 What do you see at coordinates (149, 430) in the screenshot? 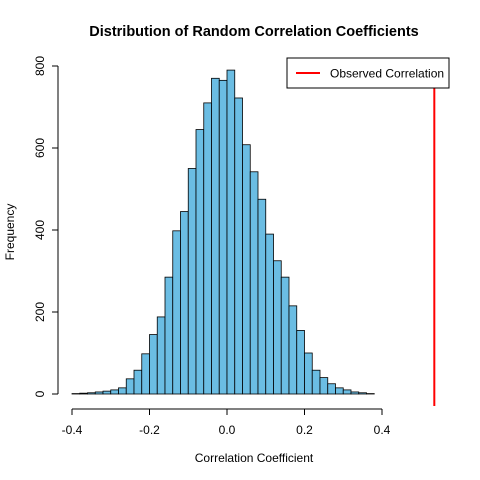
I see `x-tick-label: -0.2` at bounding box center [149, 430].